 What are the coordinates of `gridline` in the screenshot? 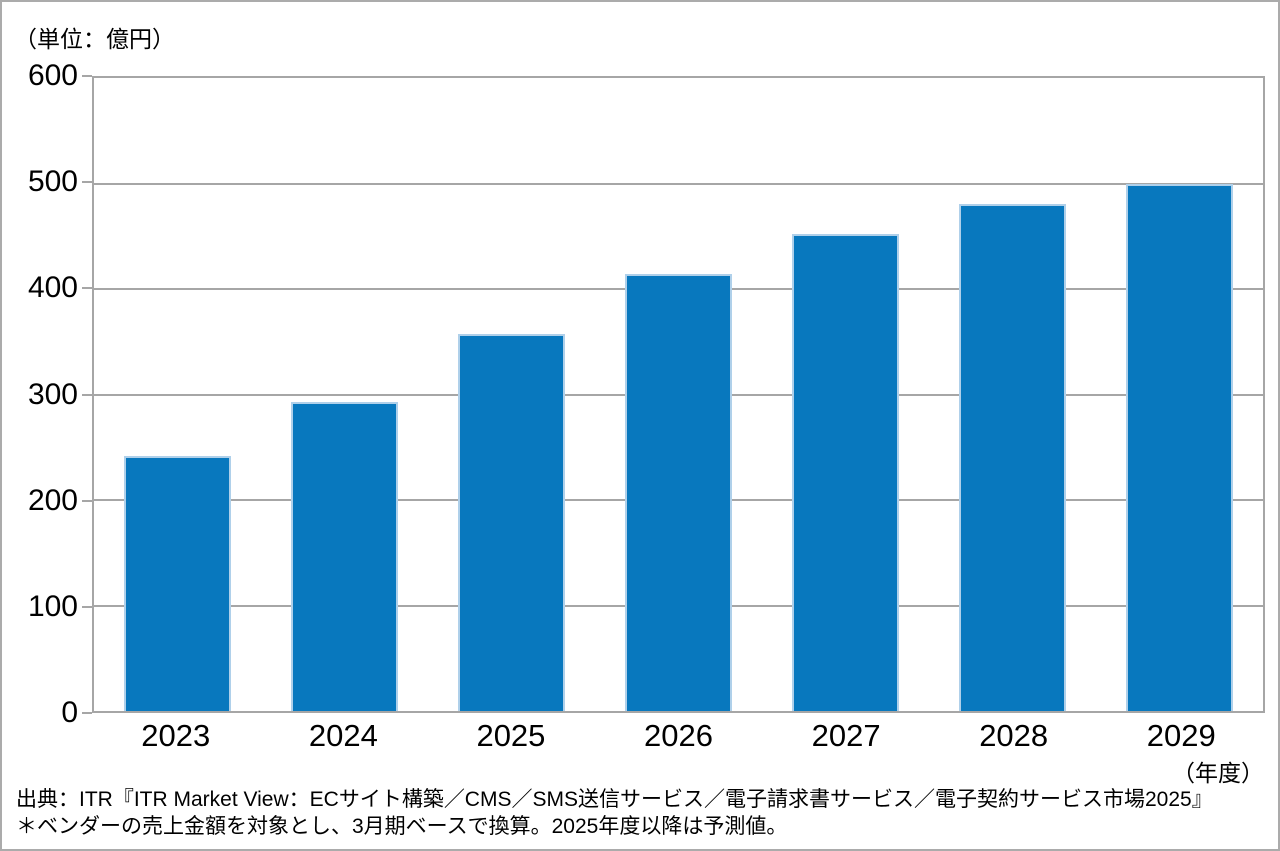 It's located at (678, 183).